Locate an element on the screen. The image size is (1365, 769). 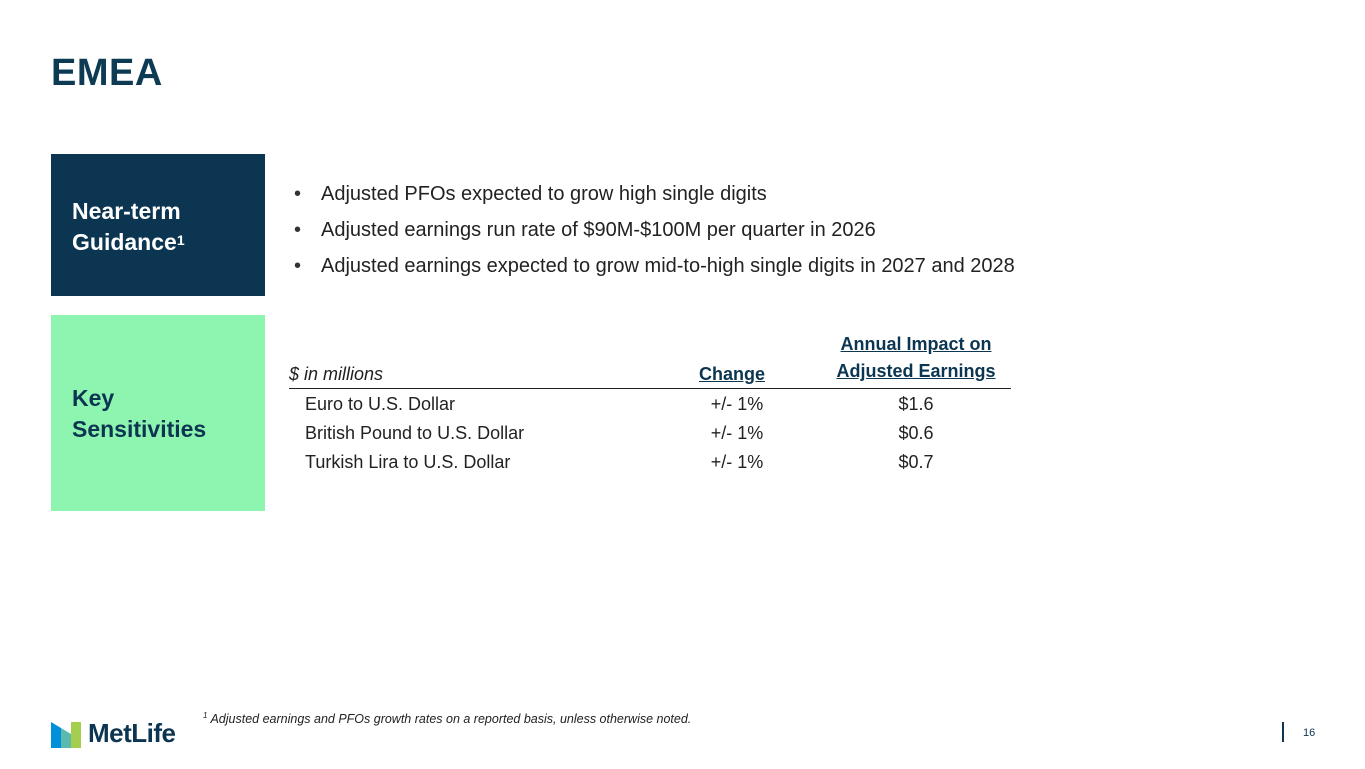
column-header-change: Change is located at coordinates (732, 374).